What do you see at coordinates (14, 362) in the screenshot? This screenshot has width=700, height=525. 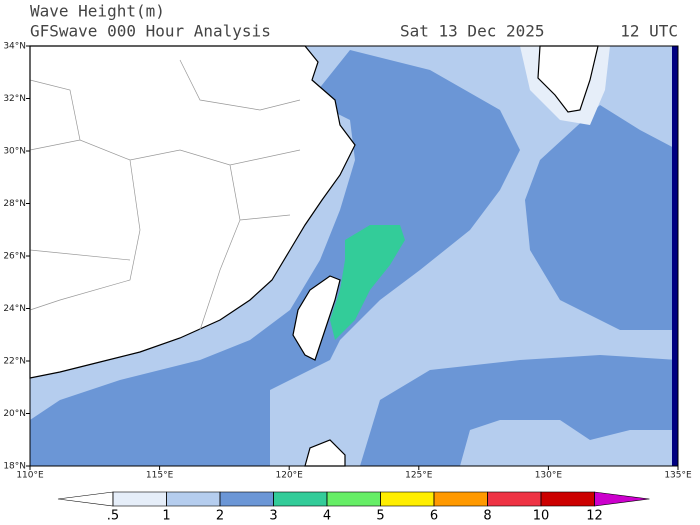 I see `lat-tick-label: 22°N` at bounding box center [14, 362].